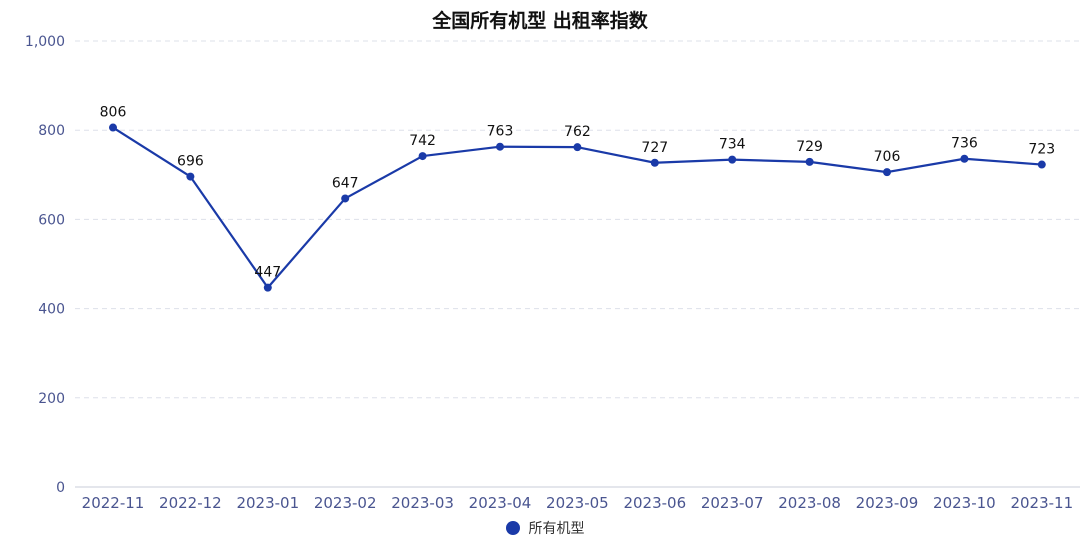 The height and width of the screenshot is (546, 1080). What do you see at coordinates (540, 21) in the screenshot?
I see `chart-title: 全国所有机型 出租率指数` at bounding box center [540, 21].